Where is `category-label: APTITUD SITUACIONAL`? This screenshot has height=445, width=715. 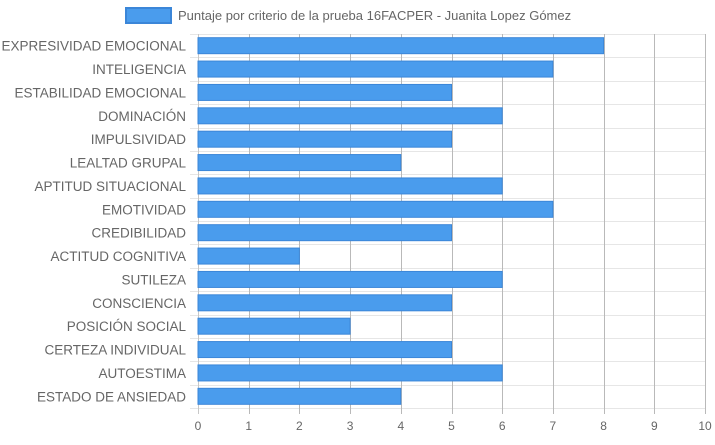 category-label: APTITUD SITUACIONAL is located at coordinates (110, 186).